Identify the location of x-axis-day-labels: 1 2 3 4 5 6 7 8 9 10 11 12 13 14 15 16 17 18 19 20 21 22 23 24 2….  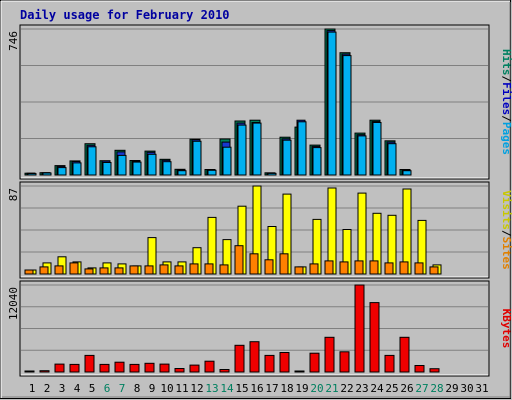
(259, 388).